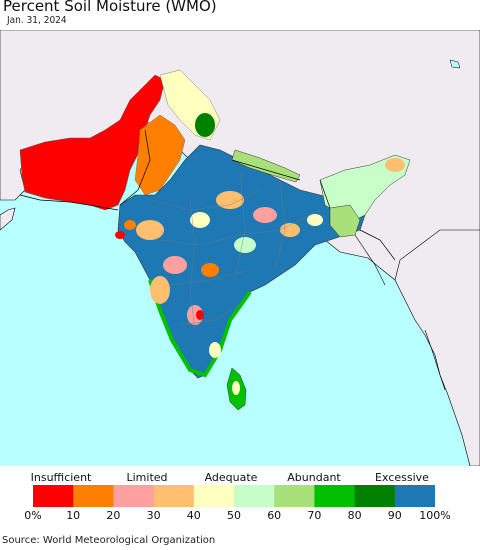 The width and height of the screenshot is (480, 550). I want to click on legend-category: Adequate, so click(231, 477).